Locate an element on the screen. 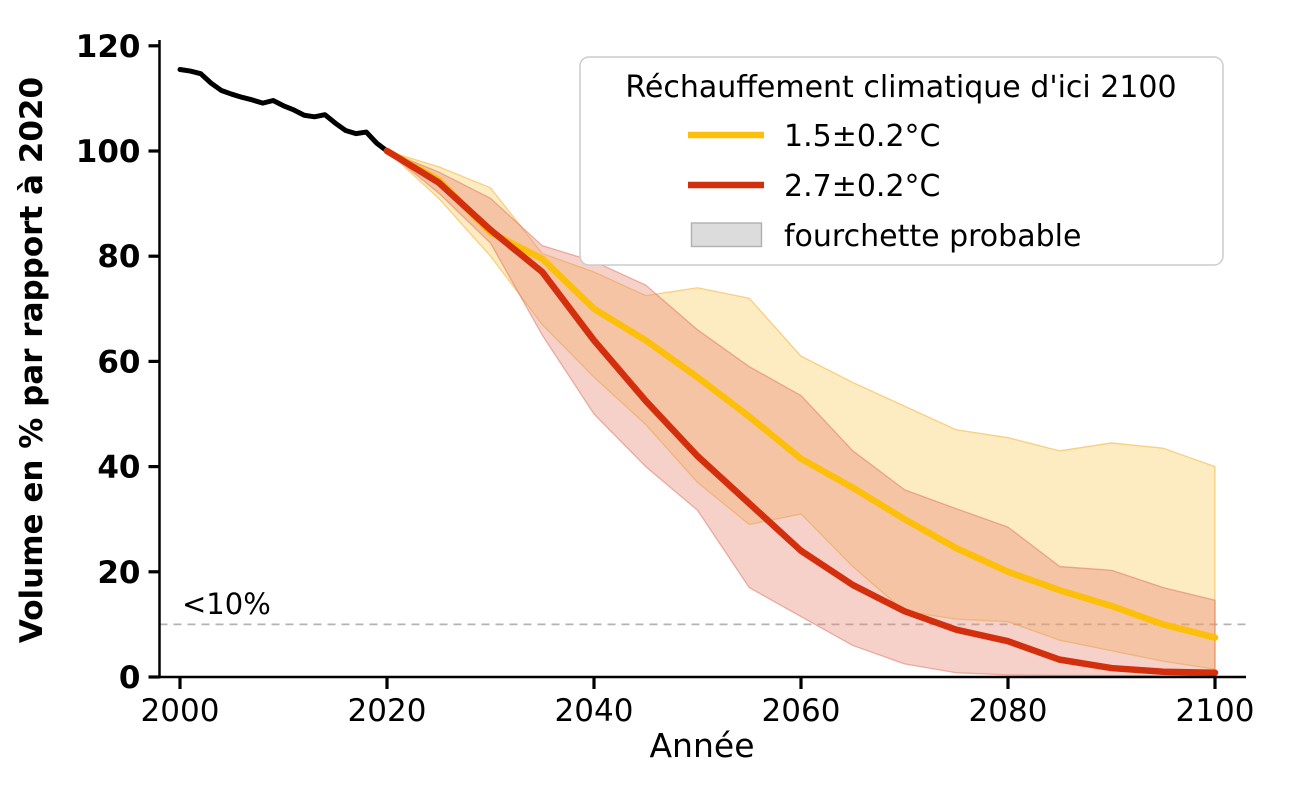 This screenshot has height=800, width=1300. y-tick-label: 20 is located at coordinates (118, 573).